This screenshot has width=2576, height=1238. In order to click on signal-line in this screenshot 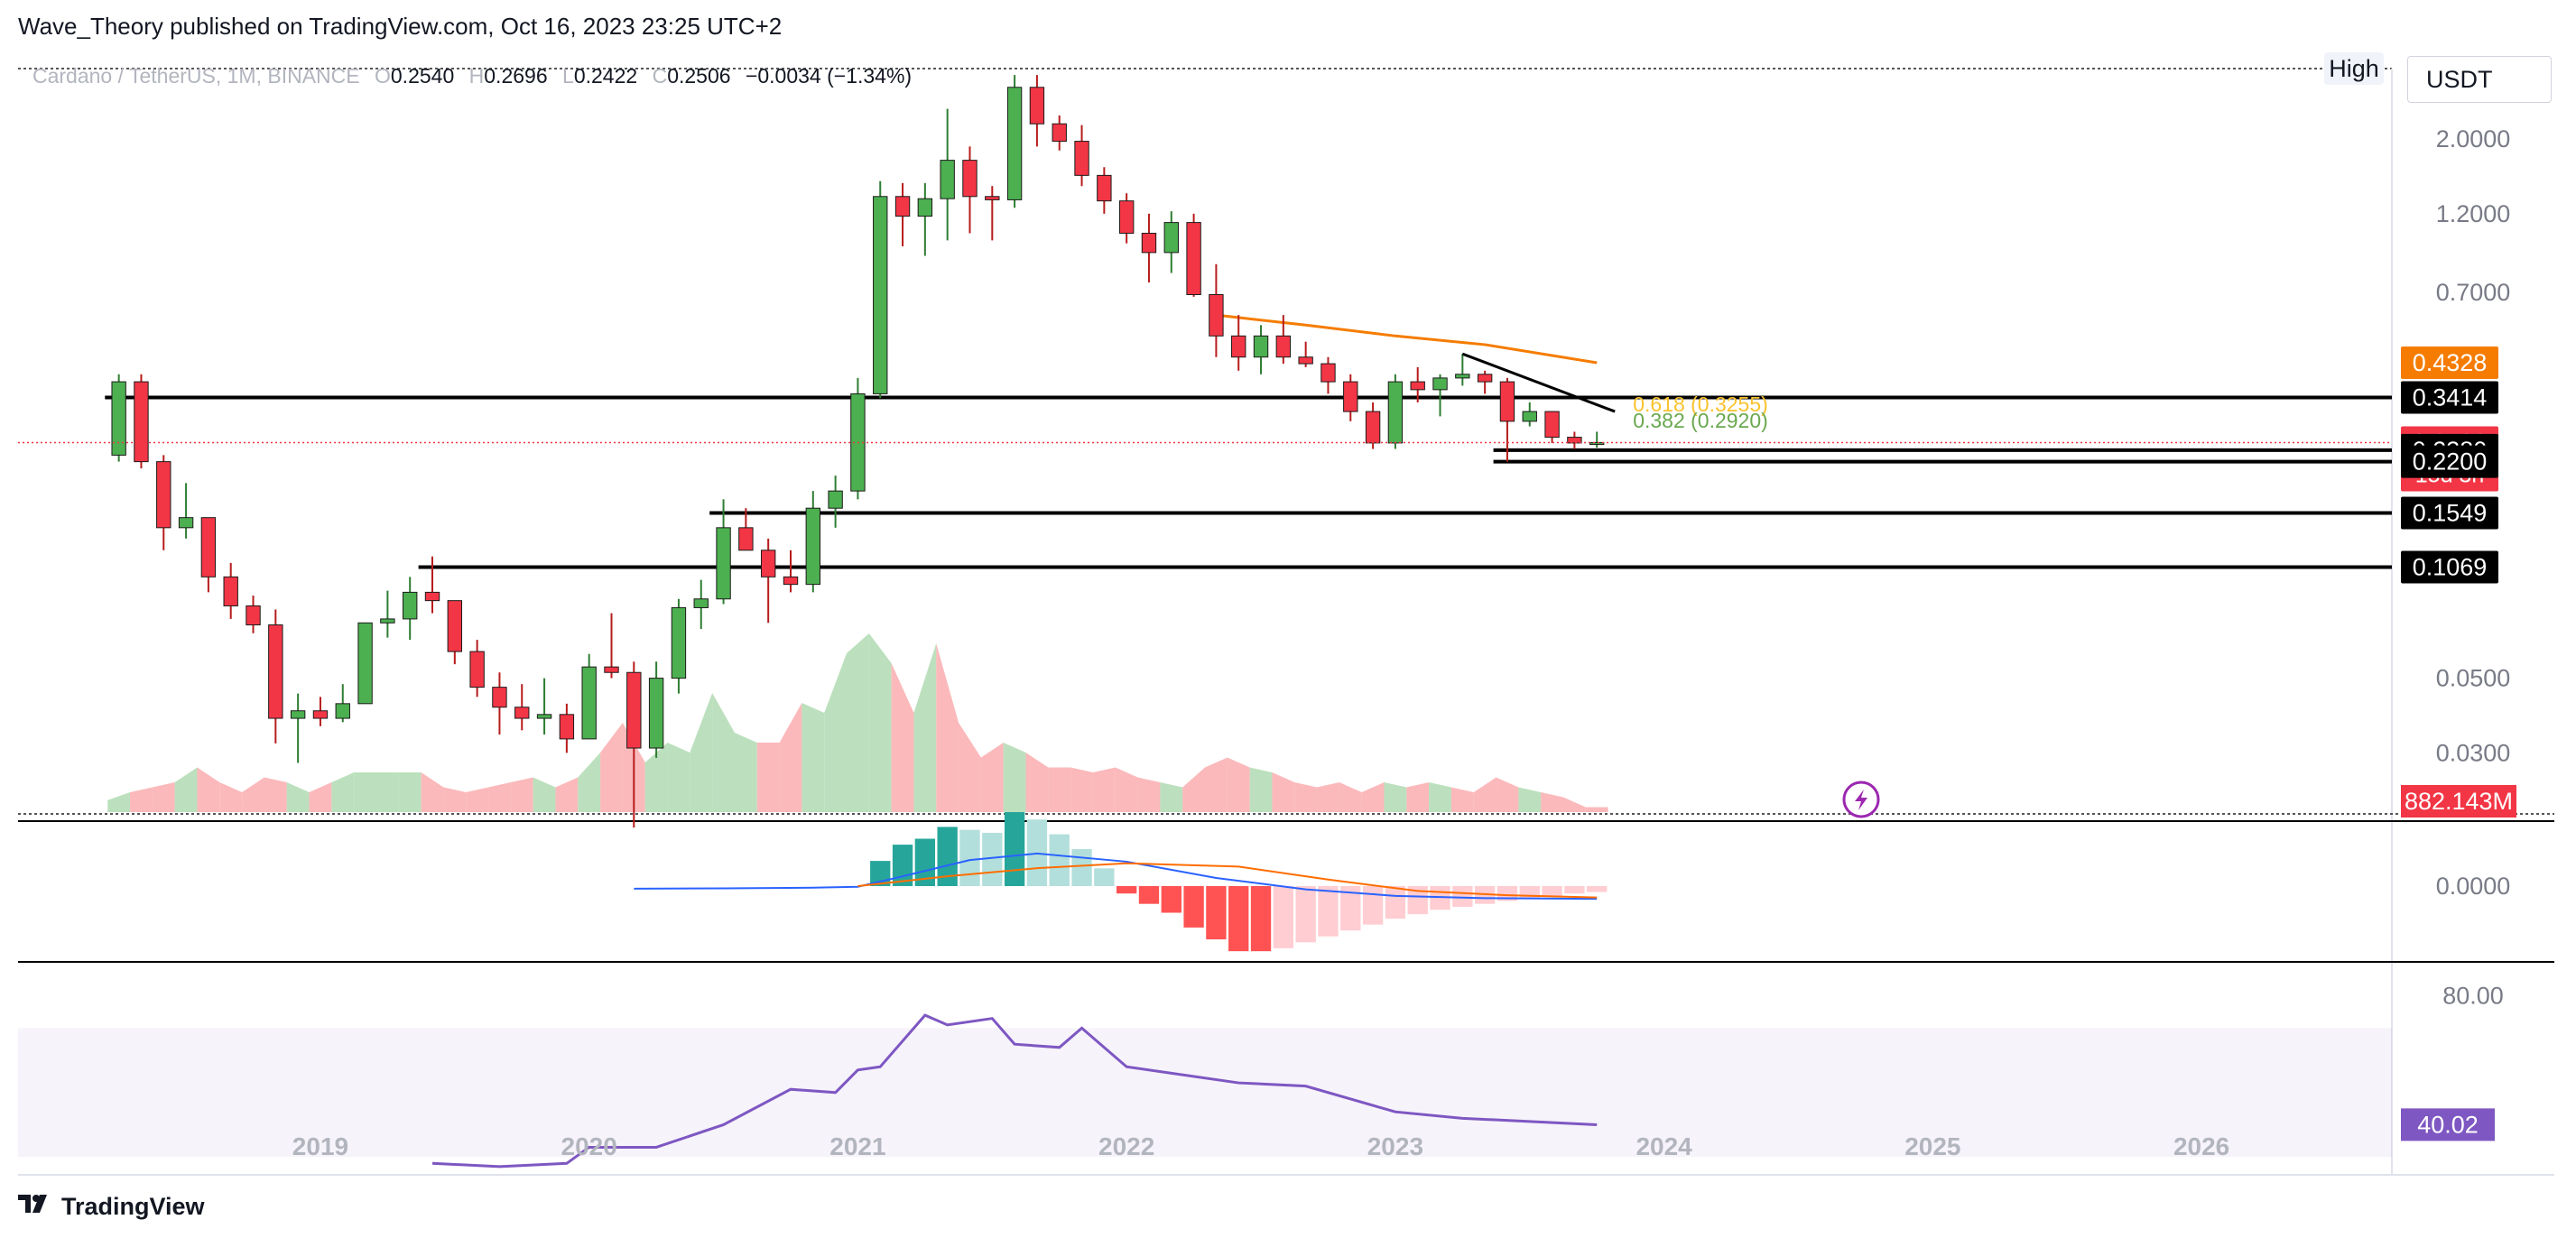, I will do `click(1227, 881)`.